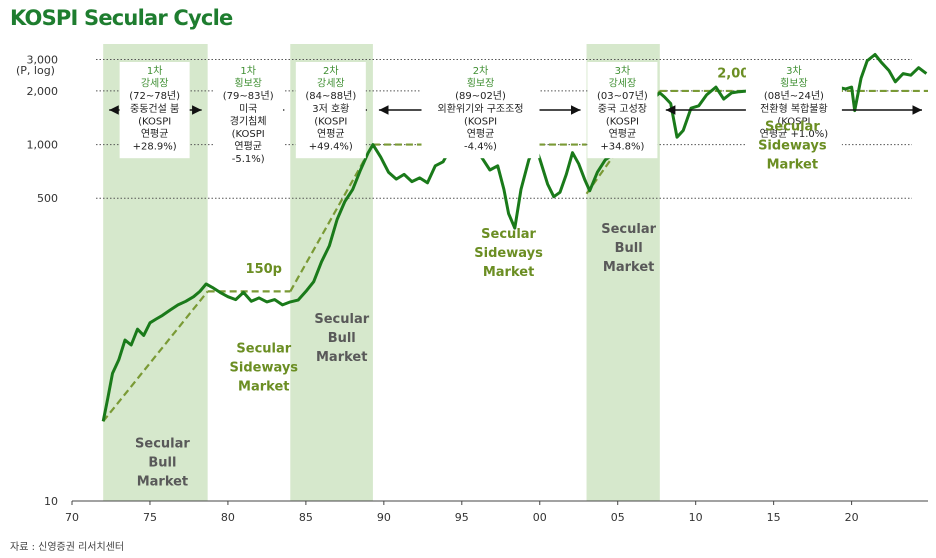  Describe the element at coordinates (622, 147) in the screenshot. I see `phase-note-line: +34.8%)` at that location.